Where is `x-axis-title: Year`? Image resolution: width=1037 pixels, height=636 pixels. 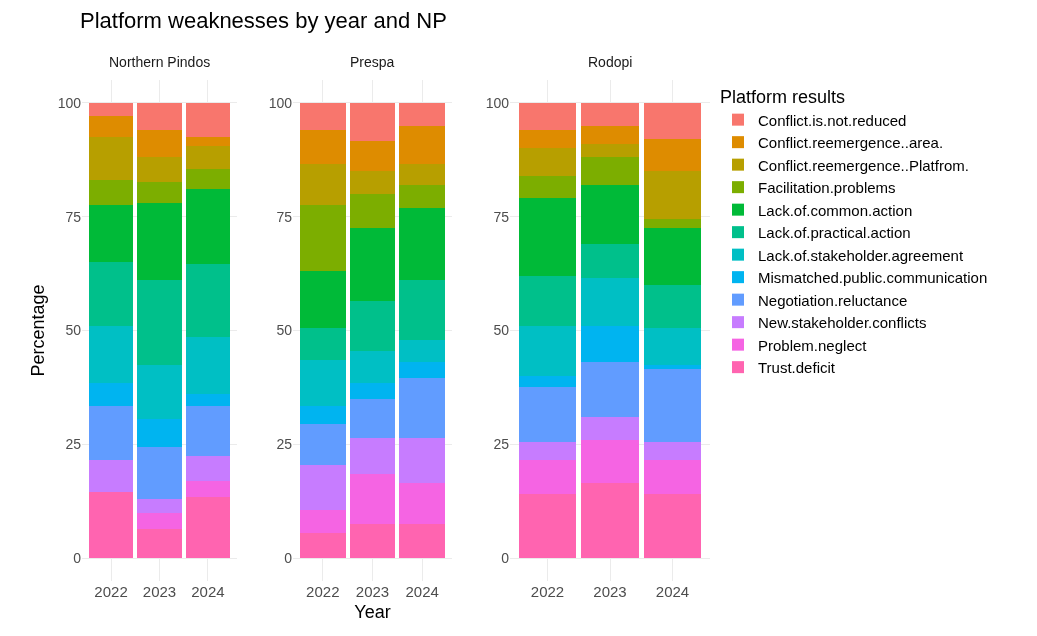 x-axis-title: Year is located at coordinates (372, 612).